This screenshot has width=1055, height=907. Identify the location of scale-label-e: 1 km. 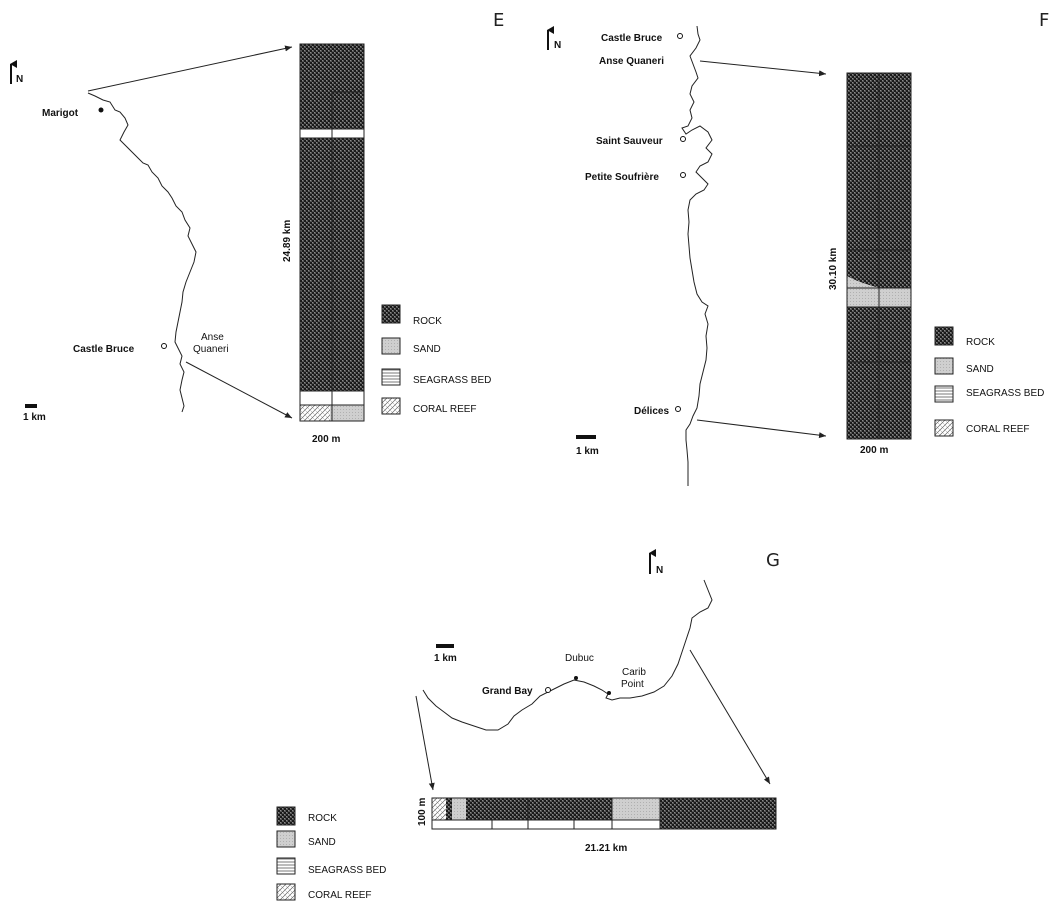
(34, 417).